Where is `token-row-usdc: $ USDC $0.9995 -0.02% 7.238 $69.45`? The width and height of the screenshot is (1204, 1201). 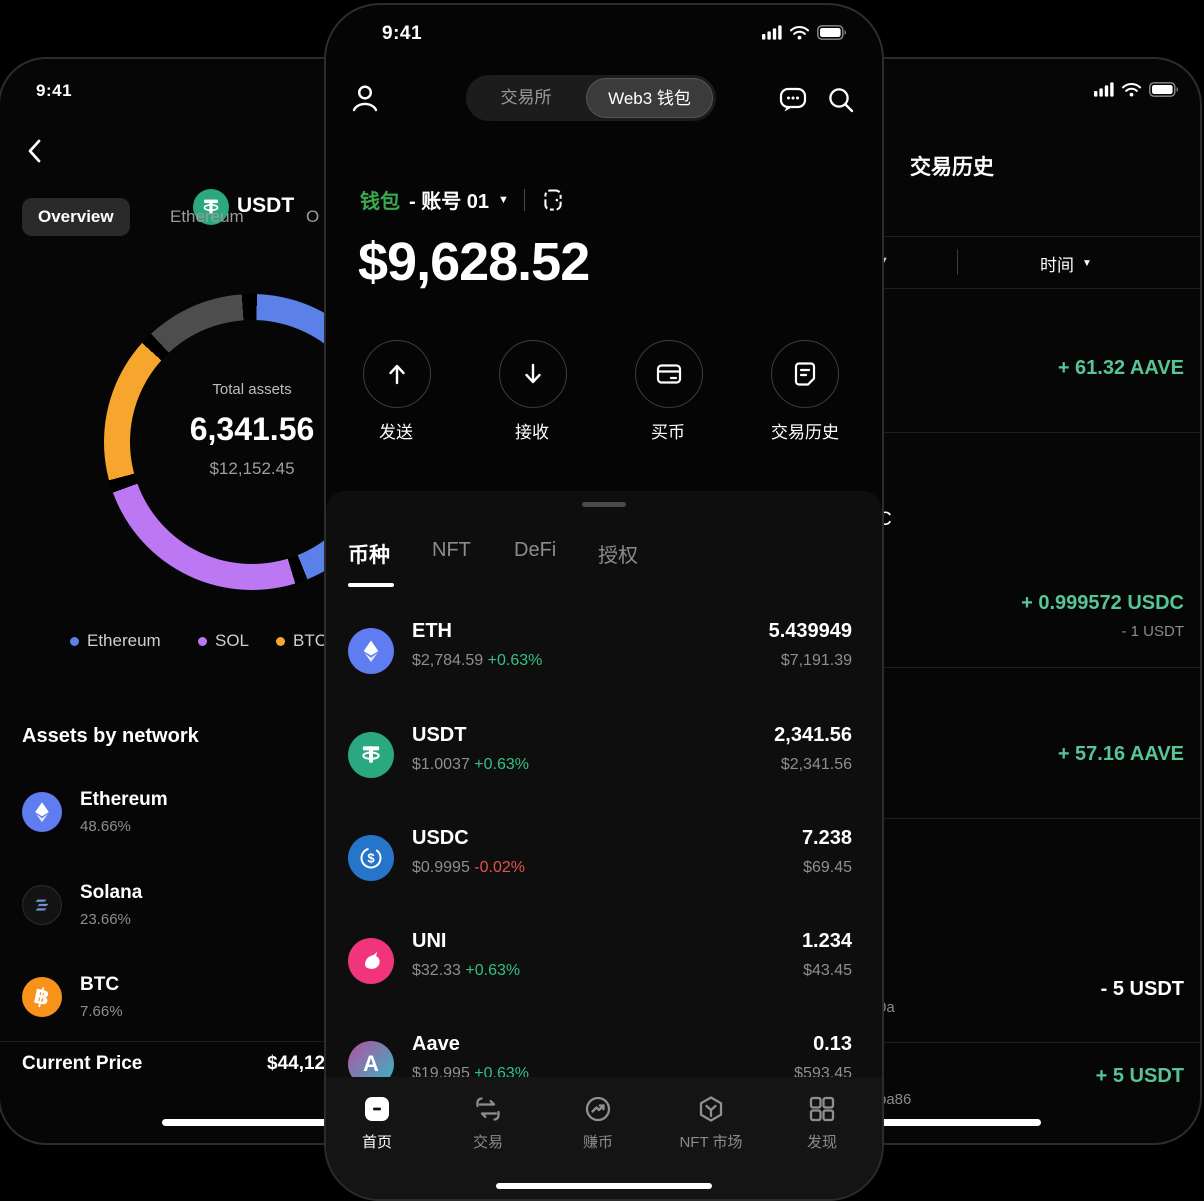
token-row-usdc: $ USDC $0.9995 -0.02% 7.238 $69.45 is located at coordinates (604, 859).